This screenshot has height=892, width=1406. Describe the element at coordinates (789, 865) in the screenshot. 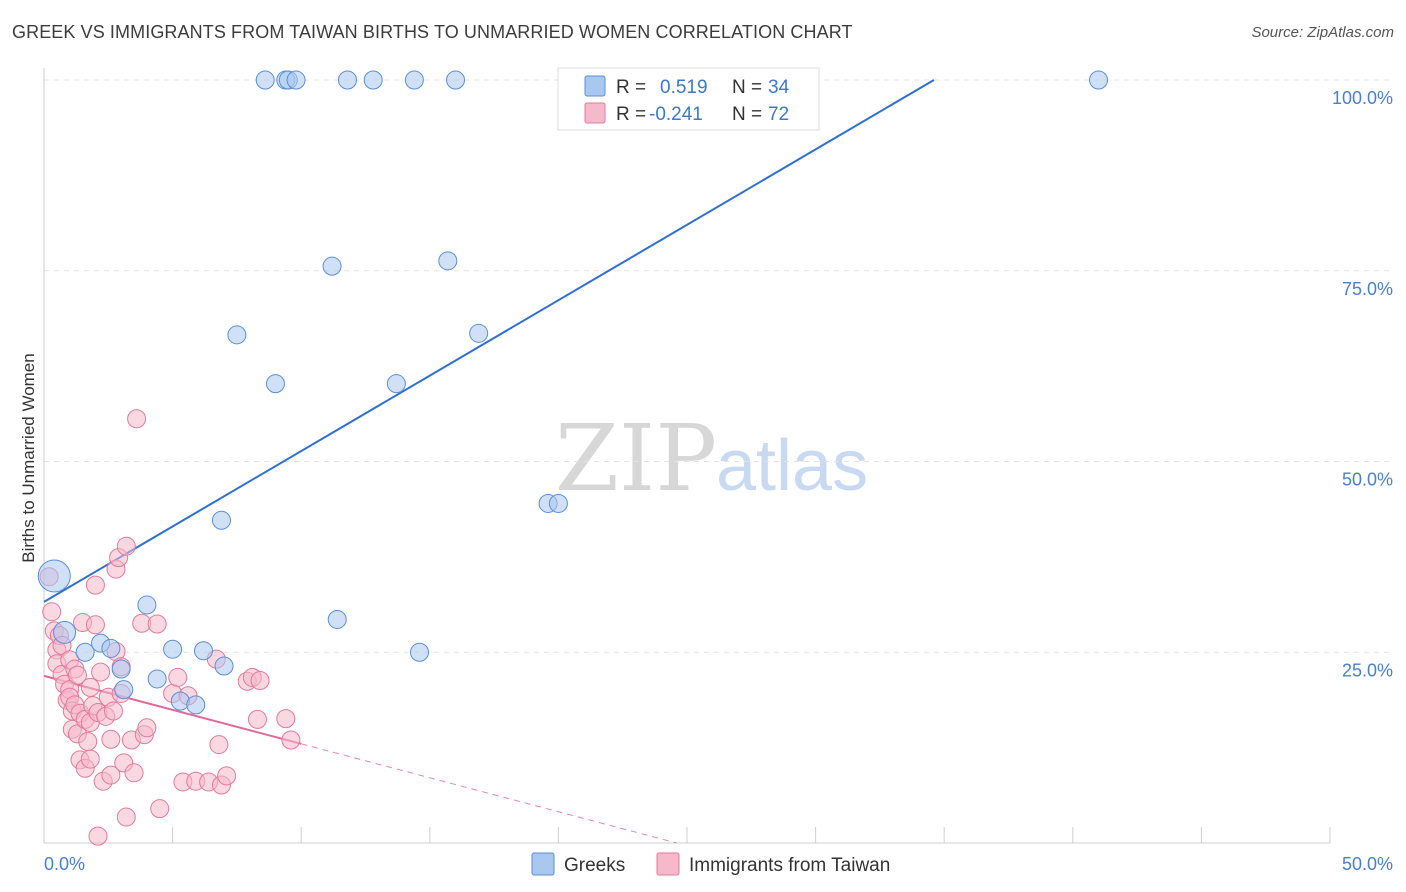

I see `legend-label-taiwan: Immigrants from Taiwan` at that location.